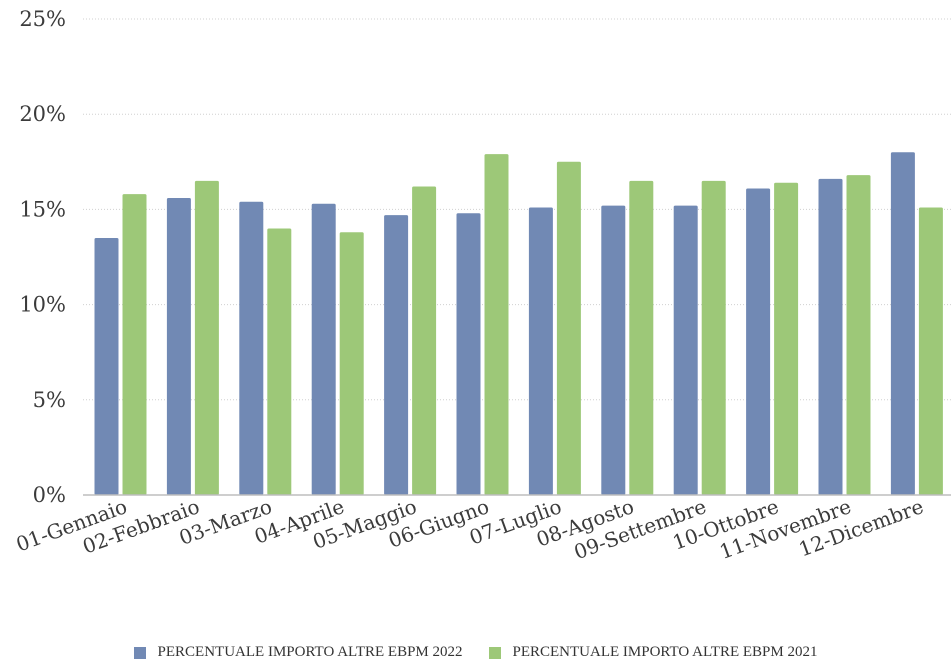 The image size is (951, 667). What do you see at coordinates (49, 400) in the screenshot?
I see `y-tick-label: 5%` at bounding box center [49, 400].